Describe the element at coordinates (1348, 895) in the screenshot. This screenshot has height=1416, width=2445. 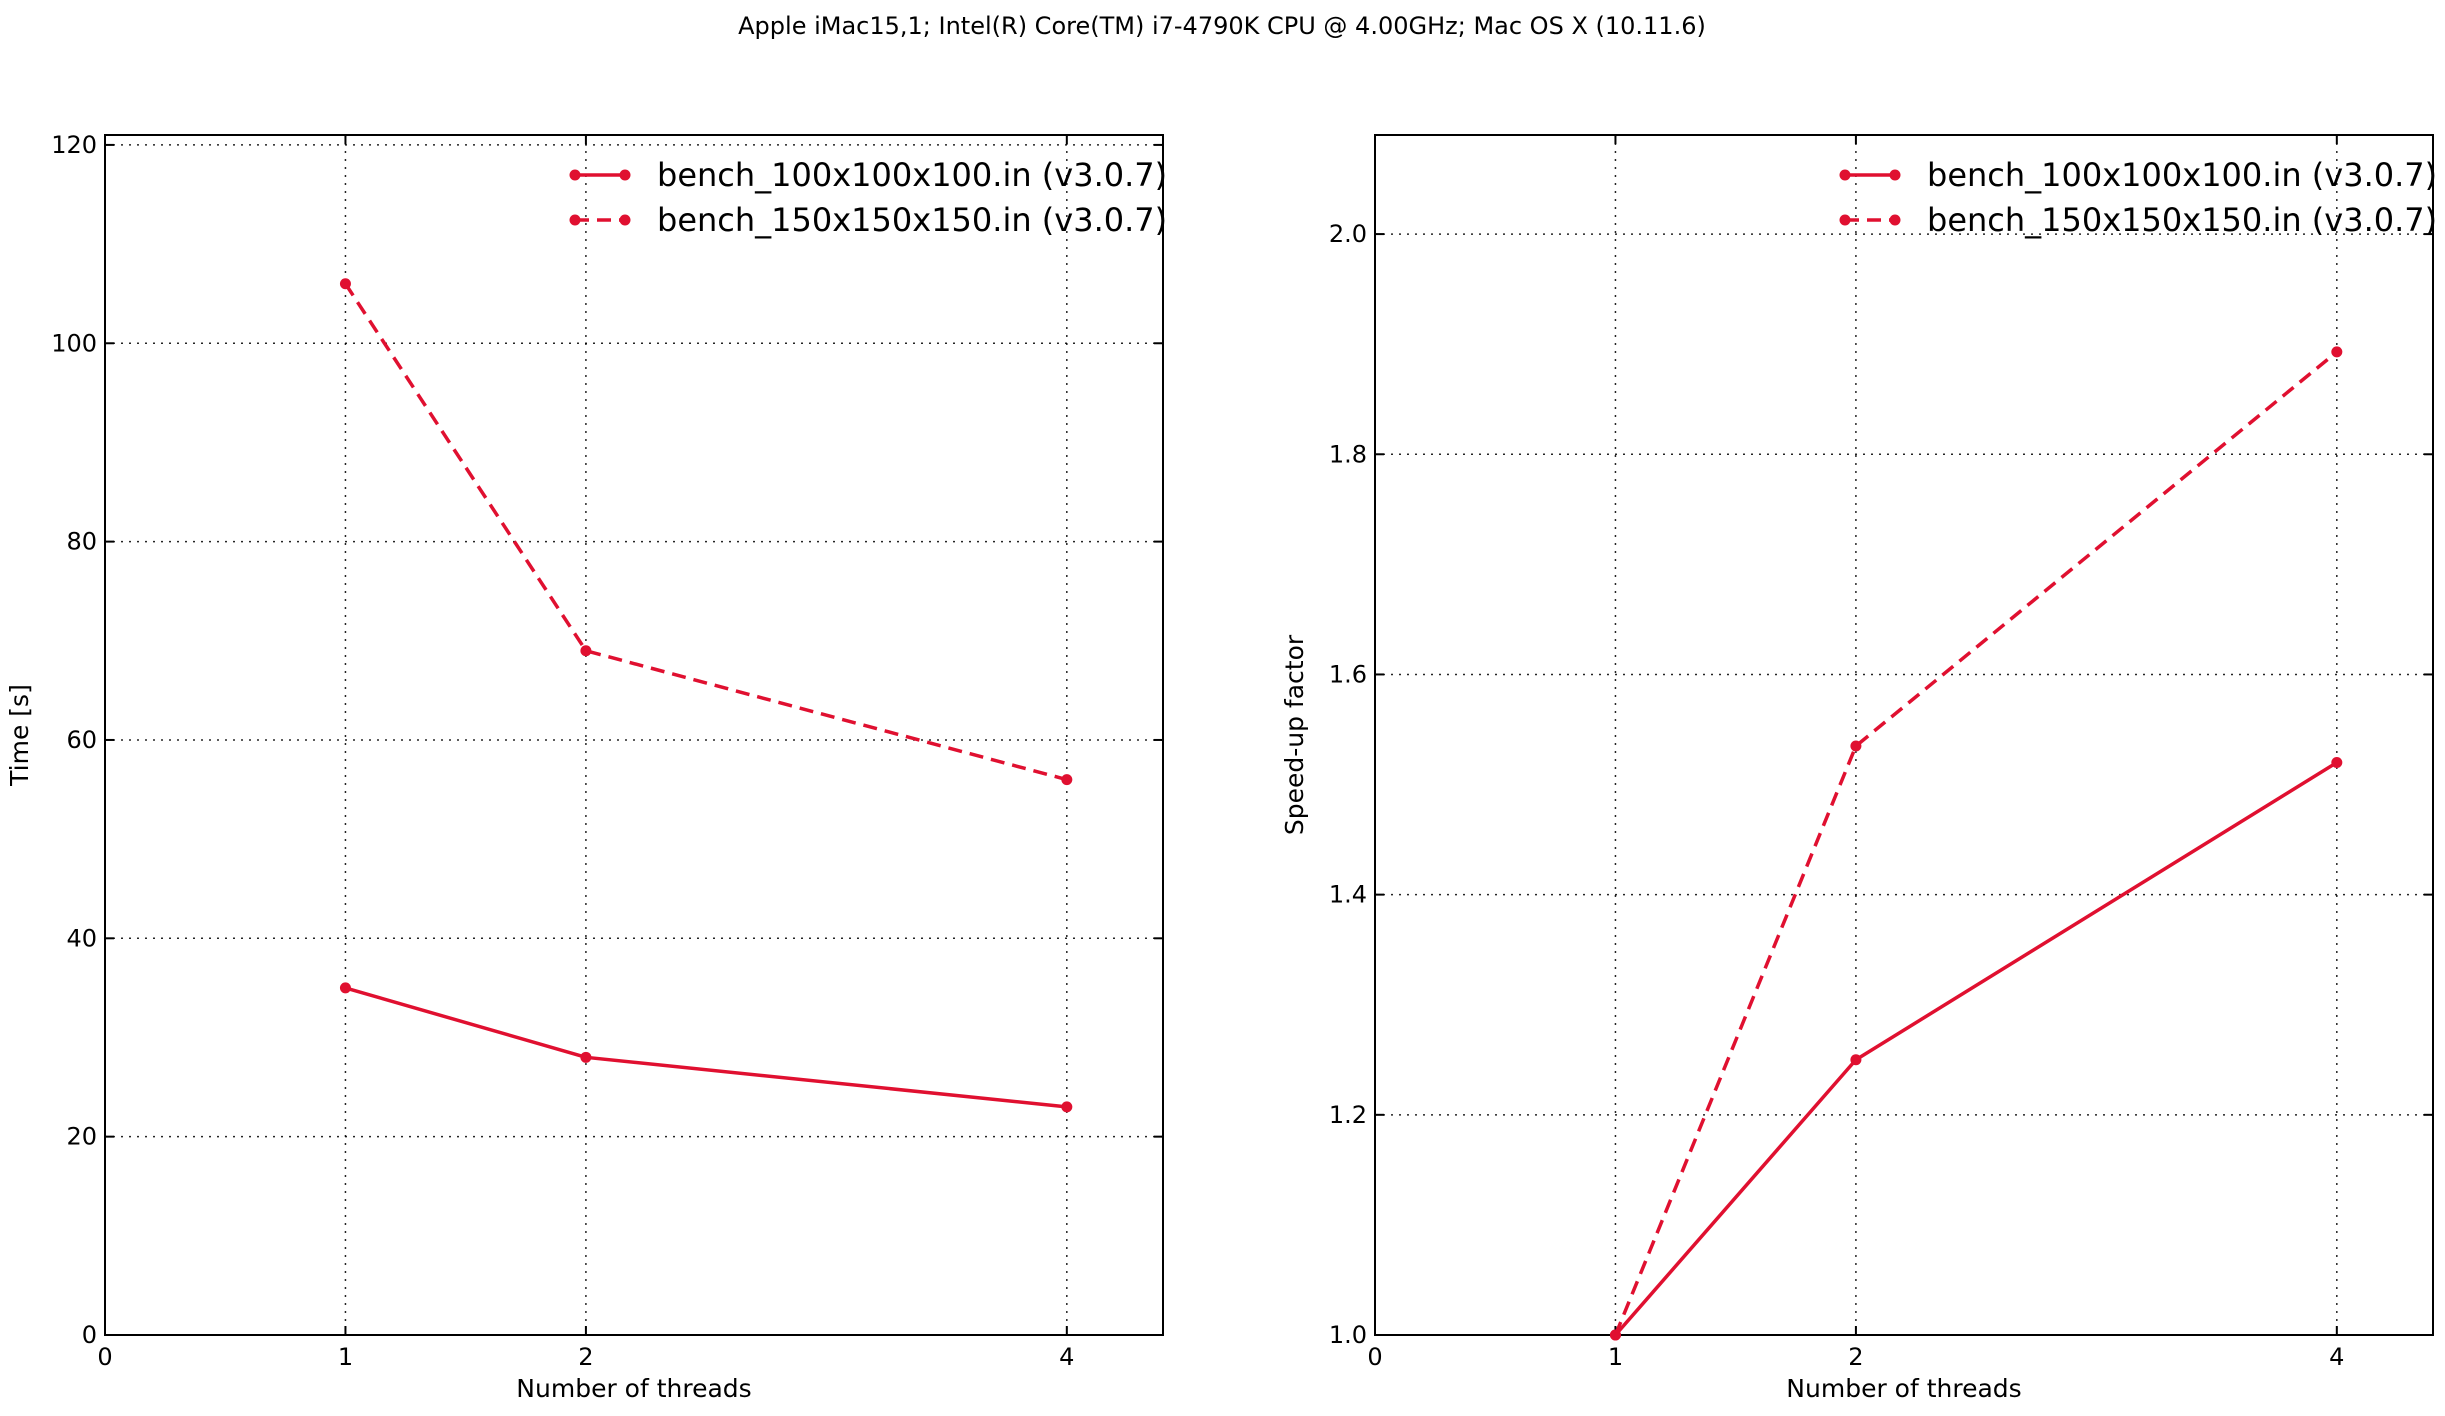
I see `y-tick-label: 1.4` at that location.